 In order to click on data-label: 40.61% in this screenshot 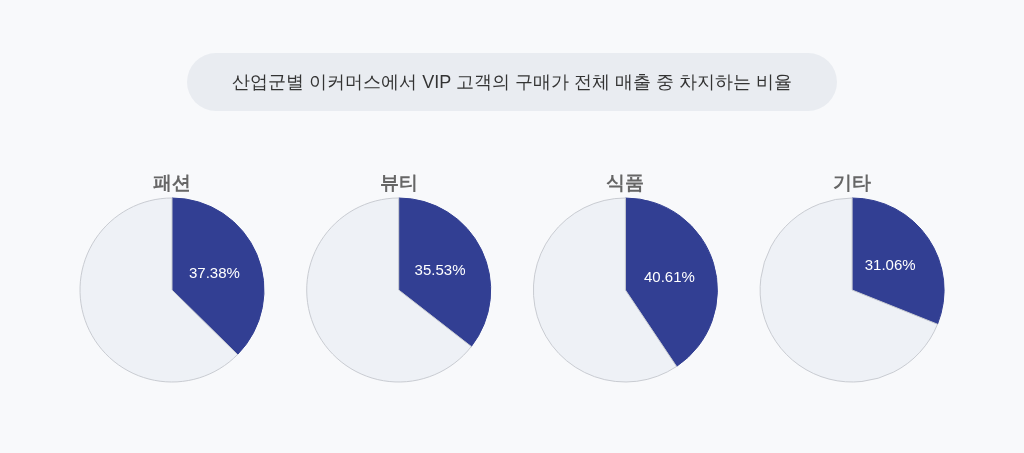, I will do `click(669, 277)`.